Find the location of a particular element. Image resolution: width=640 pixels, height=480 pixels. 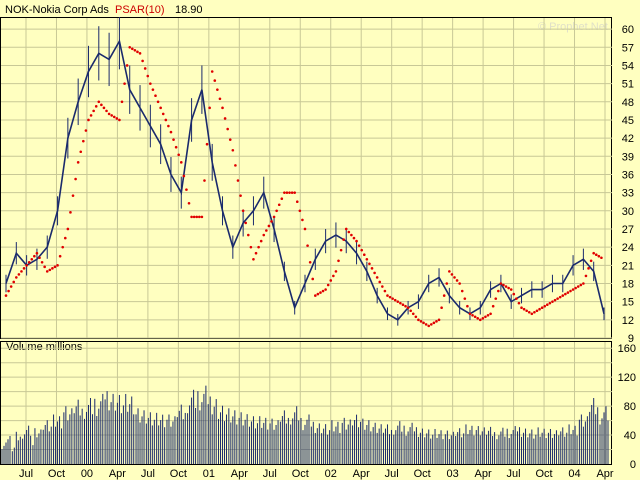

x-tick-label: Apr is located at coordinates (361, 474).